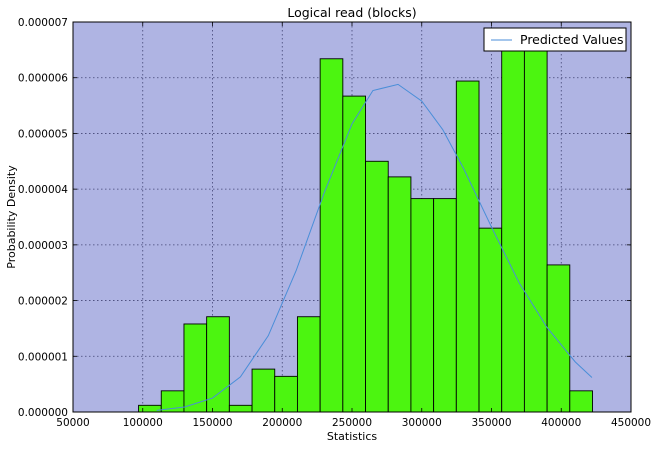 This screenshot has width=656, height=449. I want to click on y-tick-label: 0.000002, so click(43, 302).